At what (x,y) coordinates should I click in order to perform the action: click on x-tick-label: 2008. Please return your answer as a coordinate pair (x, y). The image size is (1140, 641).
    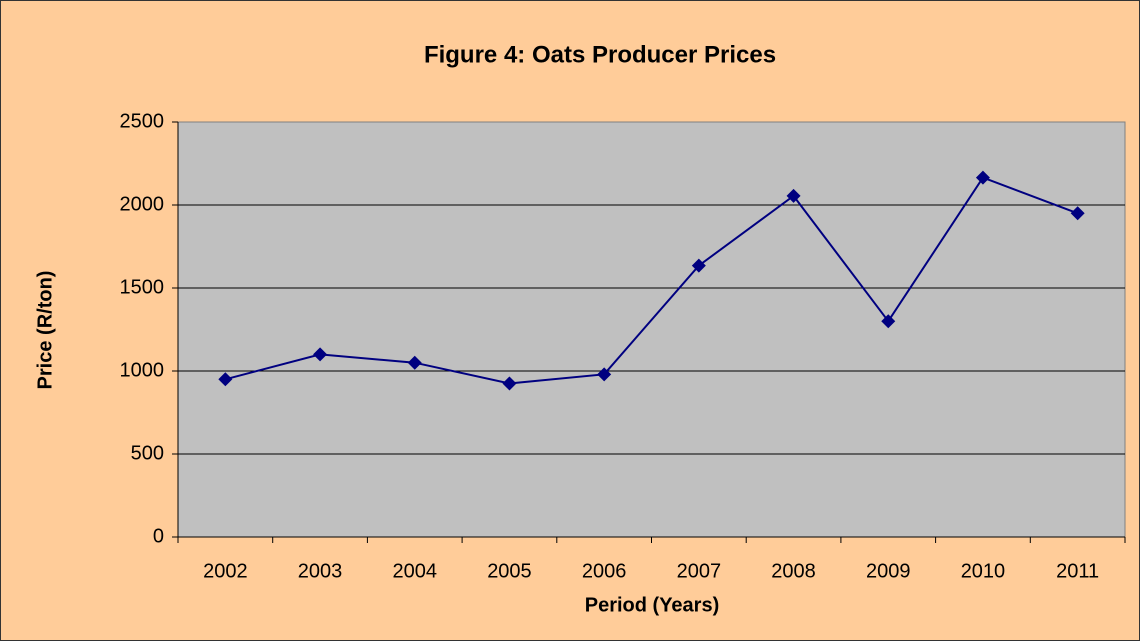
    Looking at the image, I should click on (793, 571).